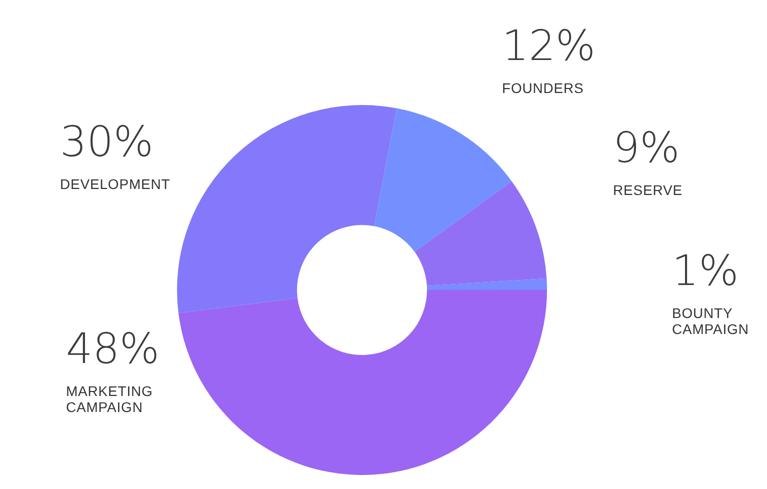 The width and height of the screenshot is (767, 489). What do you see at coordinates (543, 88) in the screenshot?
I see `slice-label: FOUNDERS` at bounding box center [543, 88].